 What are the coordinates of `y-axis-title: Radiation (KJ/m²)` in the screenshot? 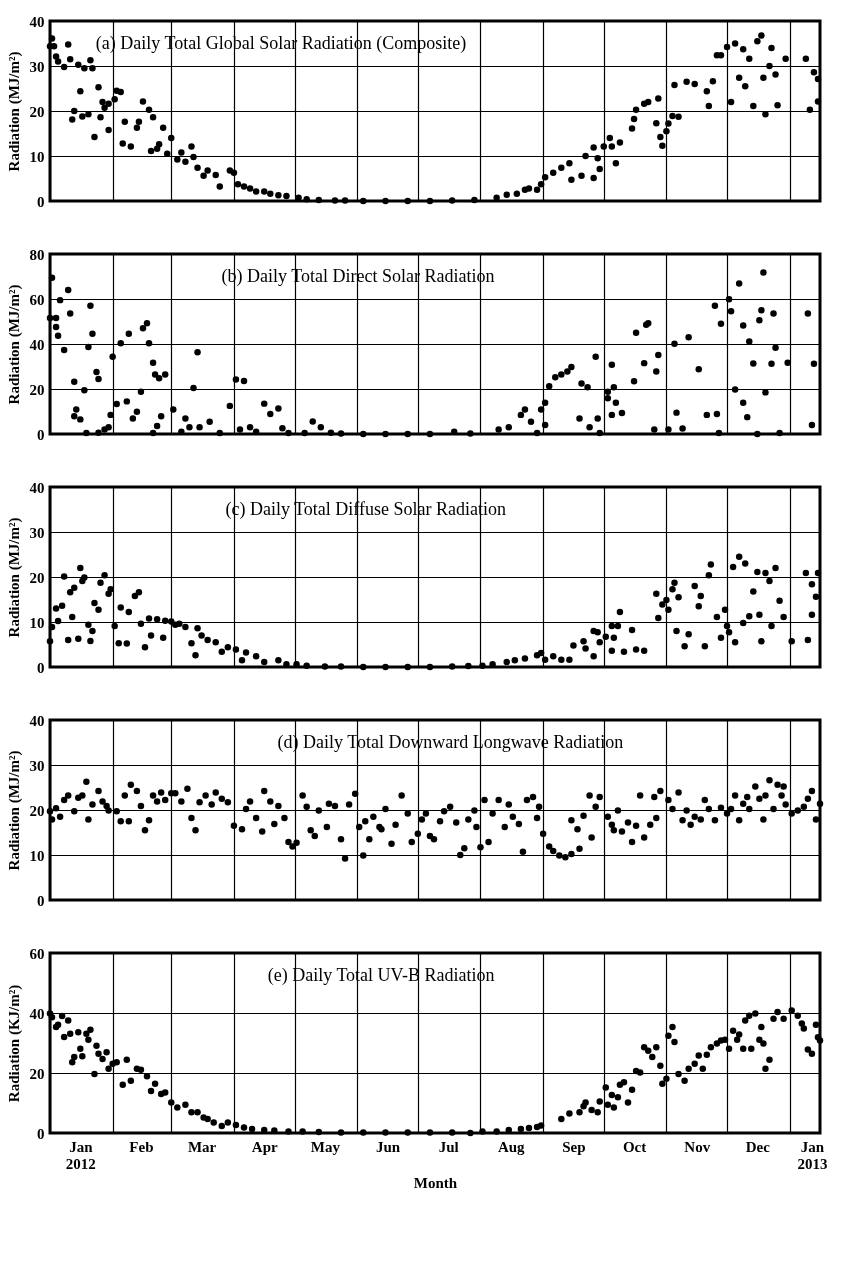 It's located at (14, 1043).